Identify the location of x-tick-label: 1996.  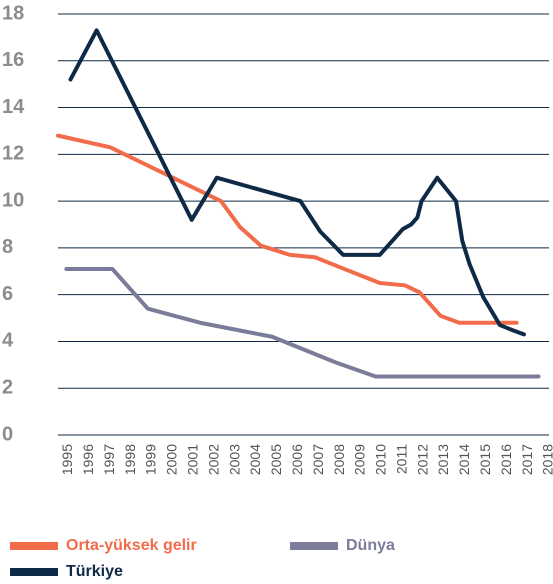
(88, 459).